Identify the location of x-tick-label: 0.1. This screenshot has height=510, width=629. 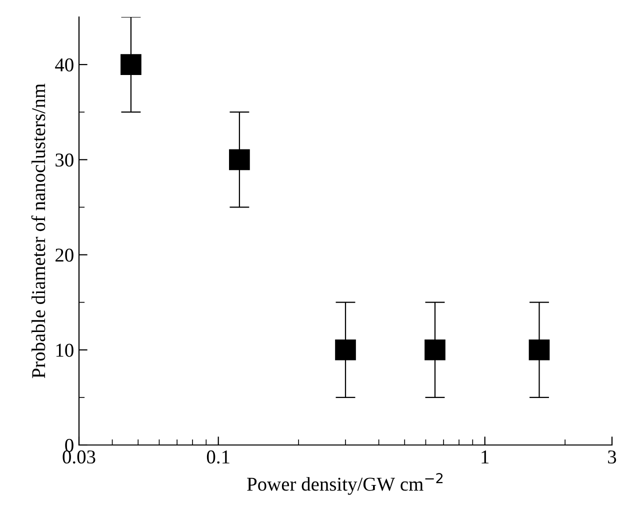
(218, 457).